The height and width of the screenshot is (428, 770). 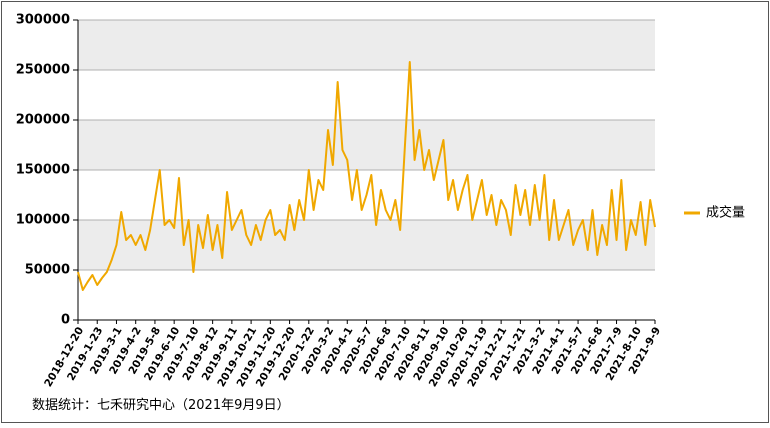 I want to click on y-tick-label: 100000, so click(x=43, y=220).